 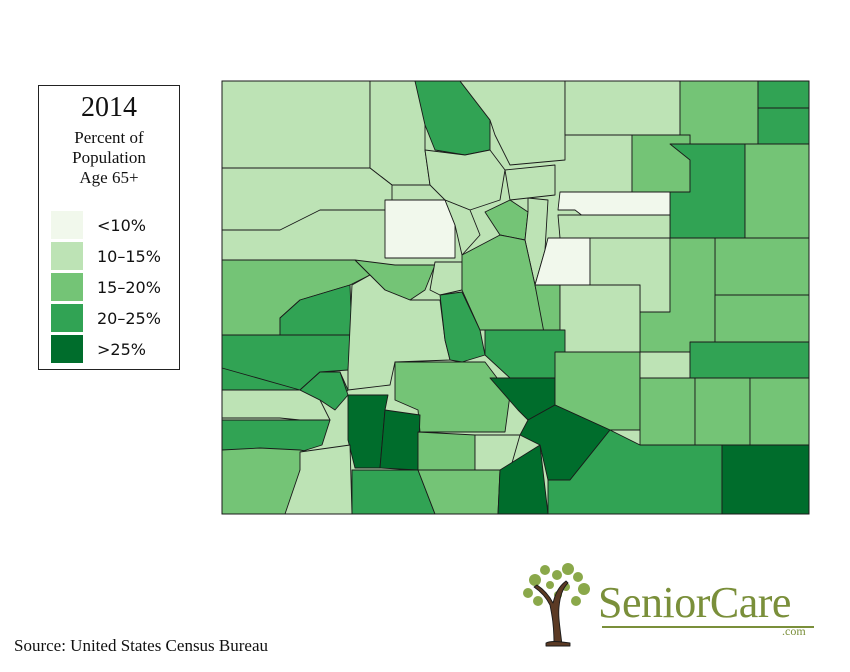 I want to click on county-yuma, so click(x=777, y=191).